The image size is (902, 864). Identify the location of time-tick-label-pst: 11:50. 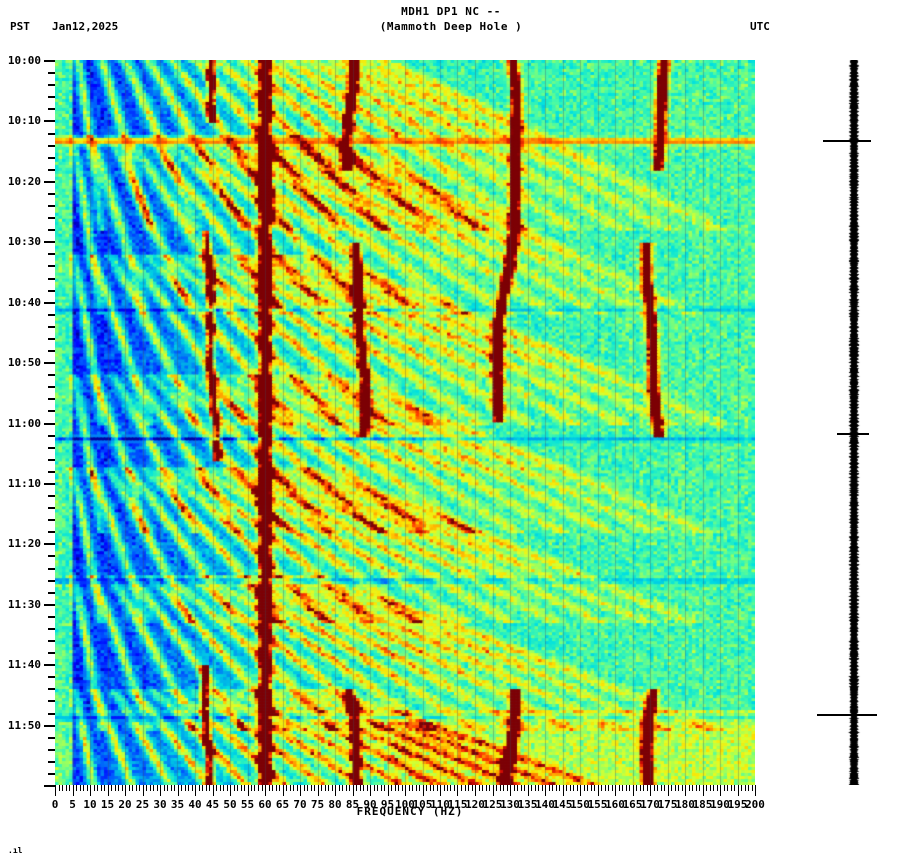
(24, 725).